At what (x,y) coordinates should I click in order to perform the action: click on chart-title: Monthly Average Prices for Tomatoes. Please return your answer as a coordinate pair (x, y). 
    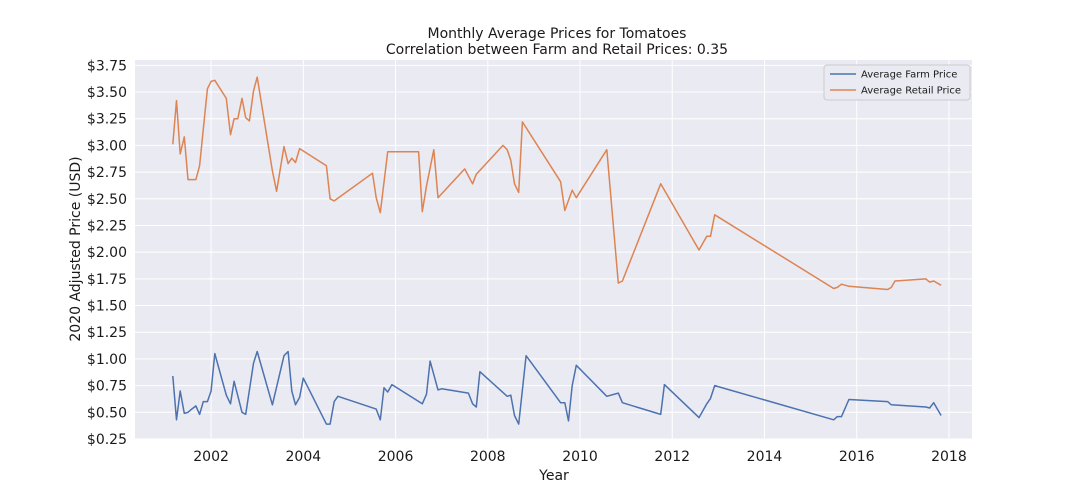
    Looking at the image, I should click on (557, 34).